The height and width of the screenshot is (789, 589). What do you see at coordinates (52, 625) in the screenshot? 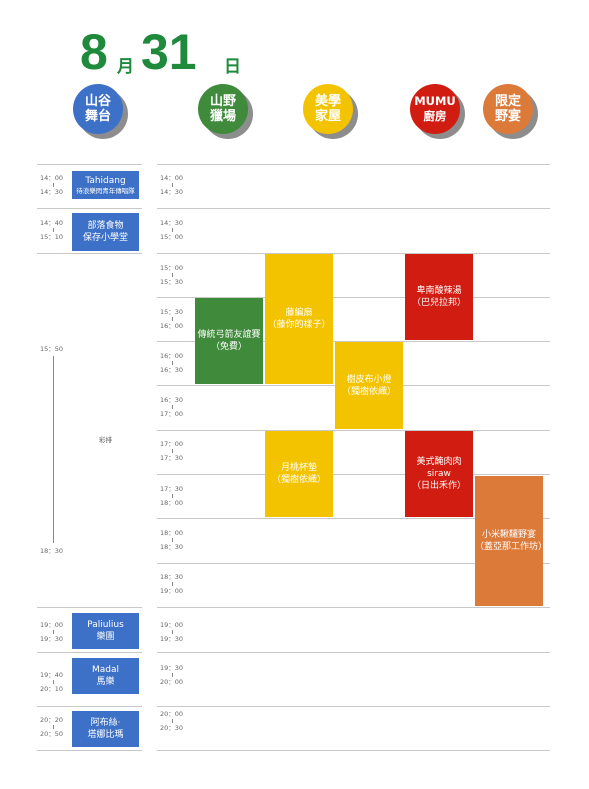
I see `left-time-start: 19：00` at bounding box center [52, 625].